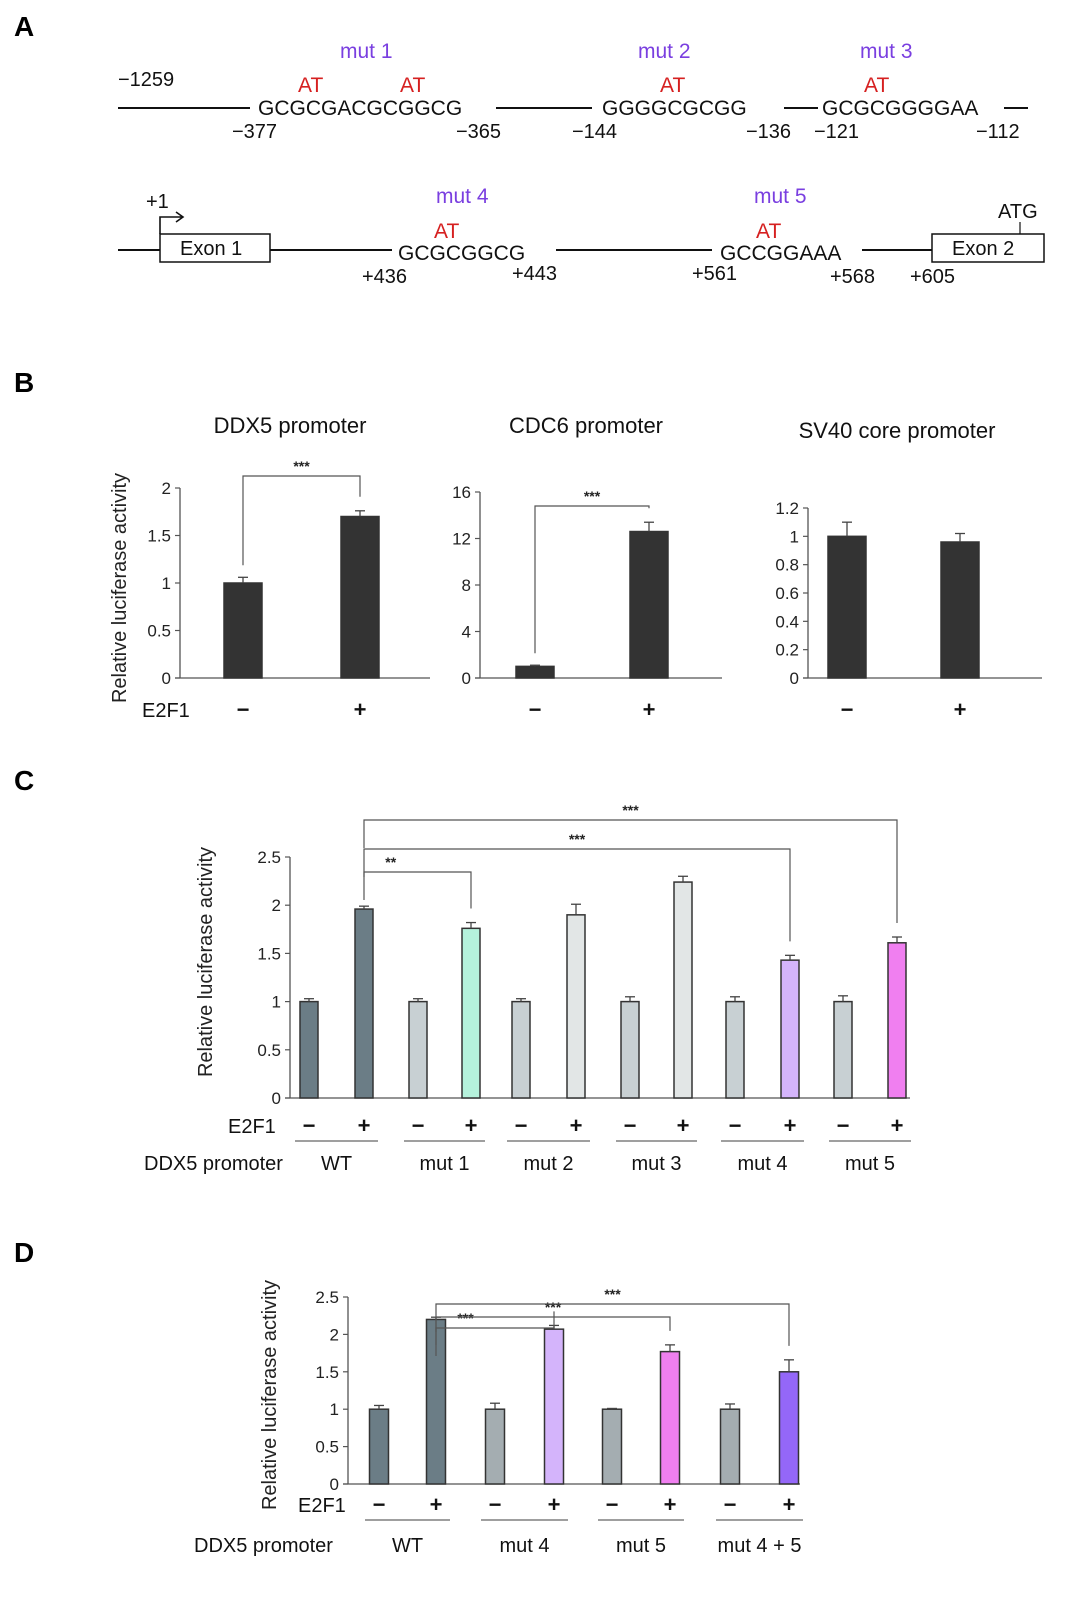  What do you see at coordinates (157, 202) in the screenshot?
I see `tss-label: +1` at bounding box center [157, 202].